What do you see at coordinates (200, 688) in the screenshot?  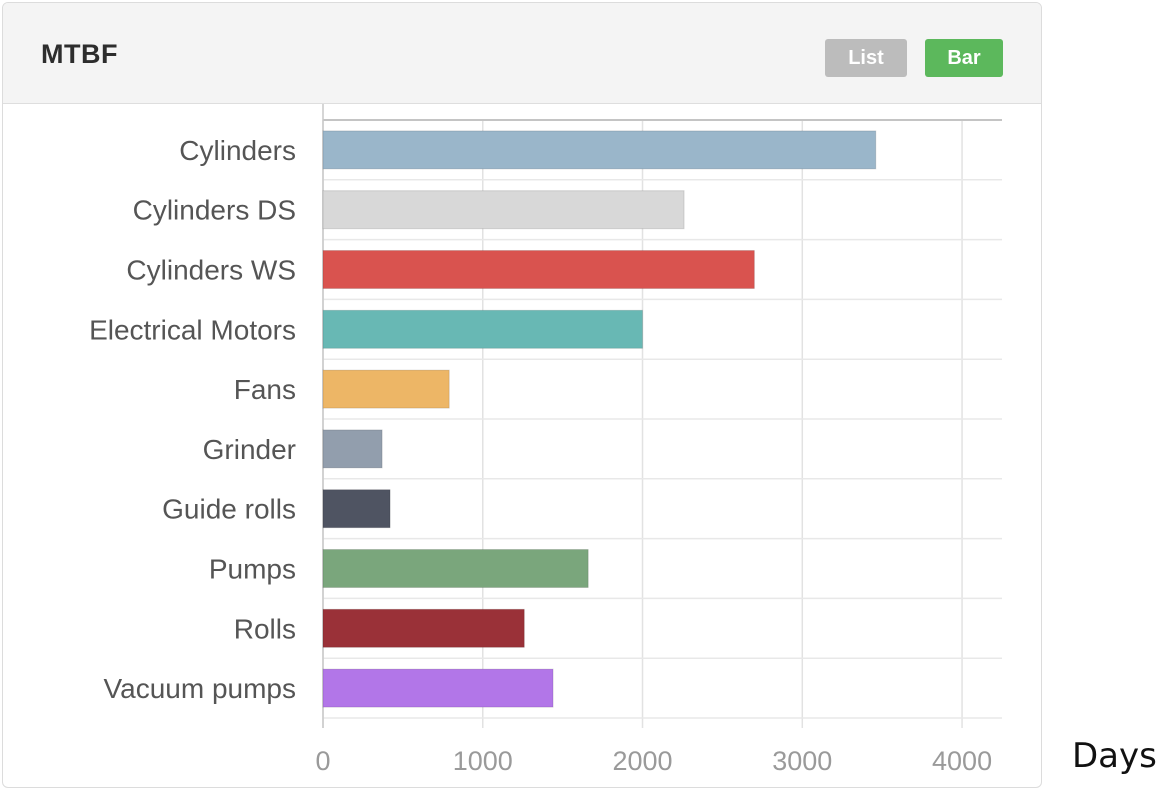 I see `category-label: Vacuum pumps` at bounding box center [200, 688].